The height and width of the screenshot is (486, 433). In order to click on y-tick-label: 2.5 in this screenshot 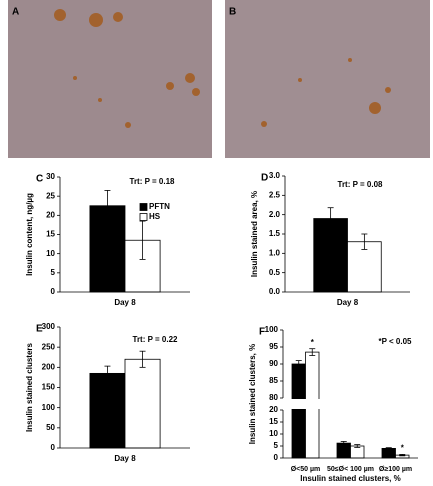, I will do `click(275, 194)`.